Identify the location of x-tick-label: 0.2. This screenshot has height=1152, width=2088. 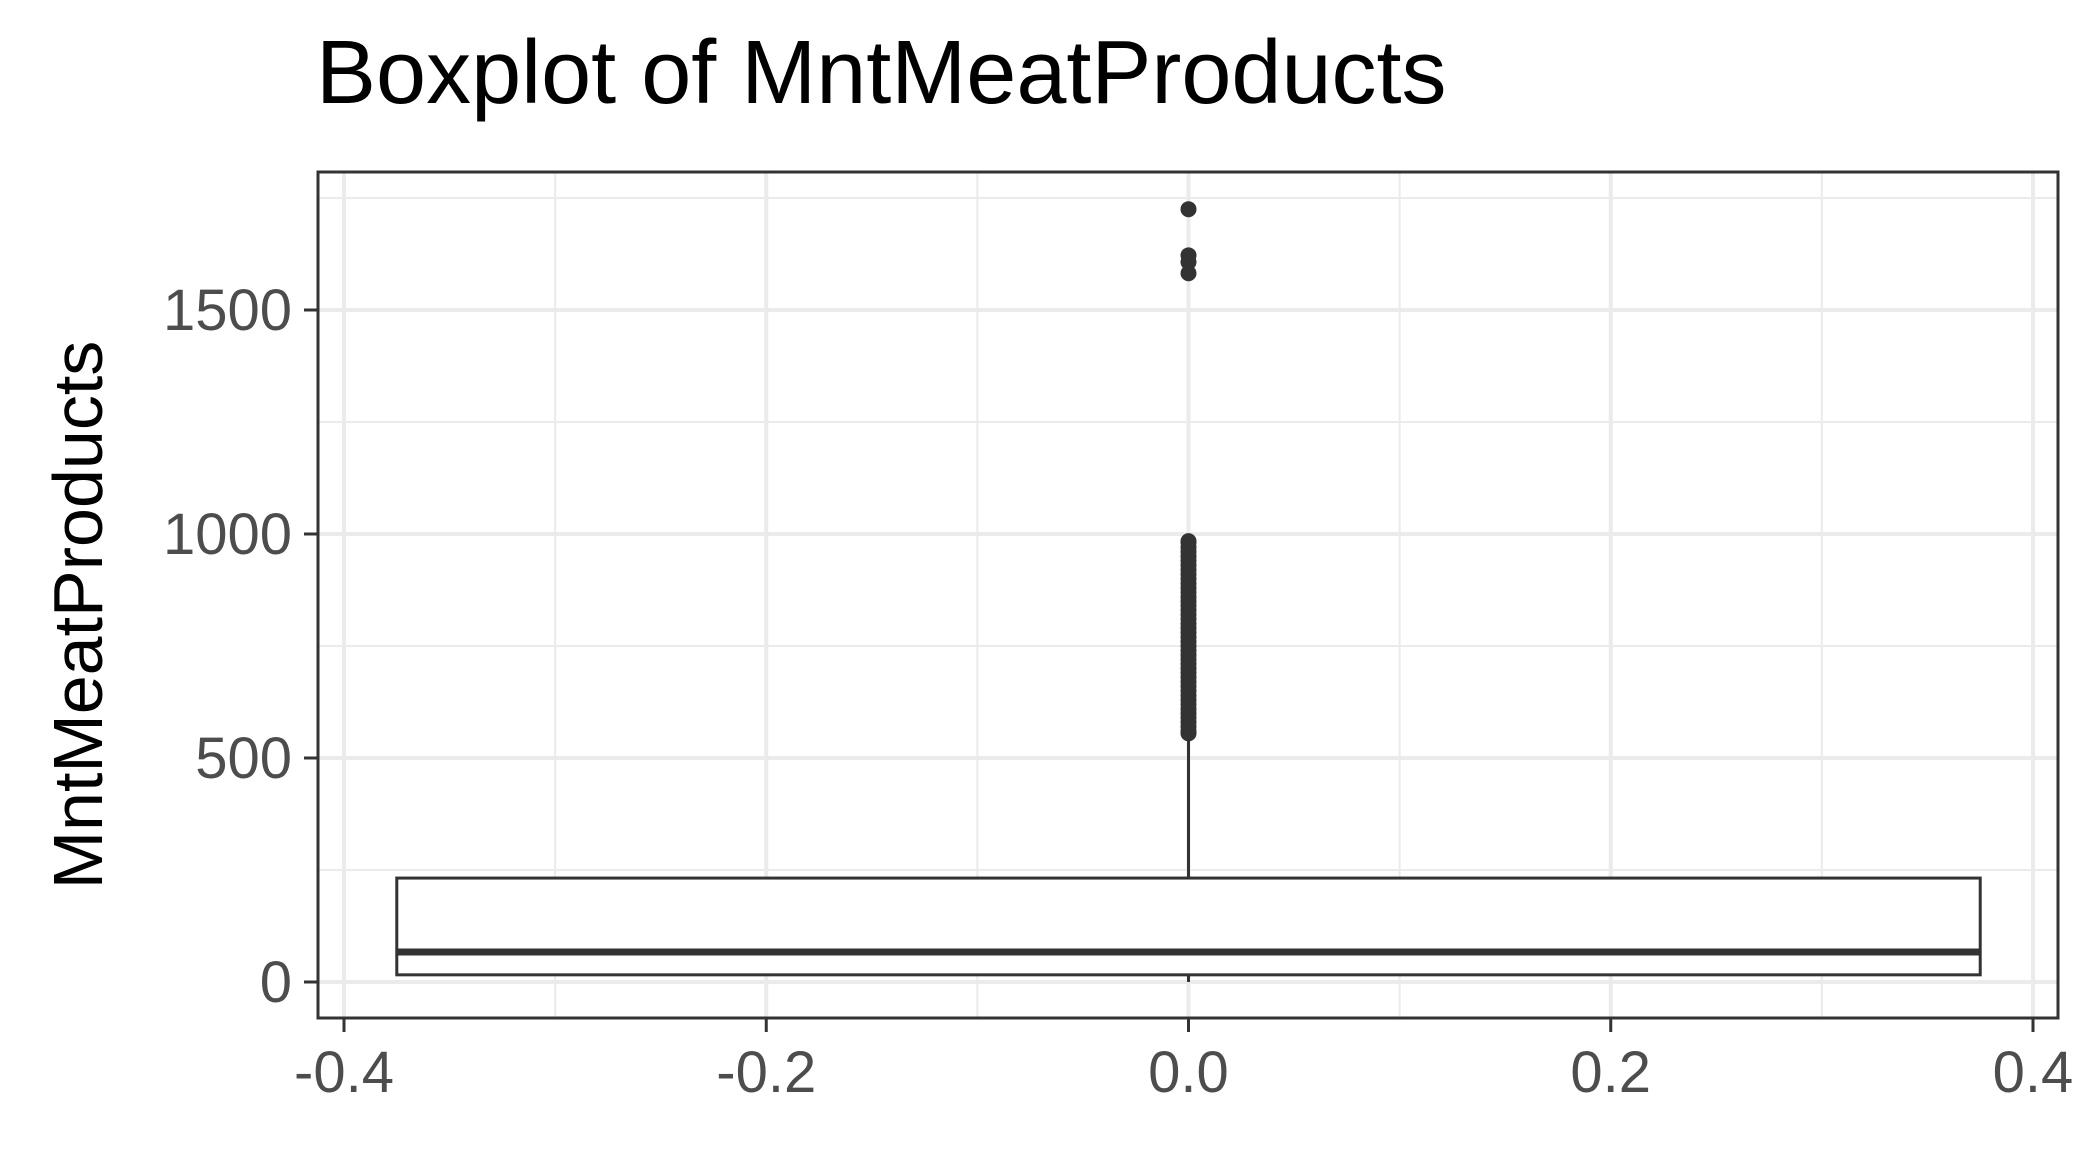
(1610, 1072).